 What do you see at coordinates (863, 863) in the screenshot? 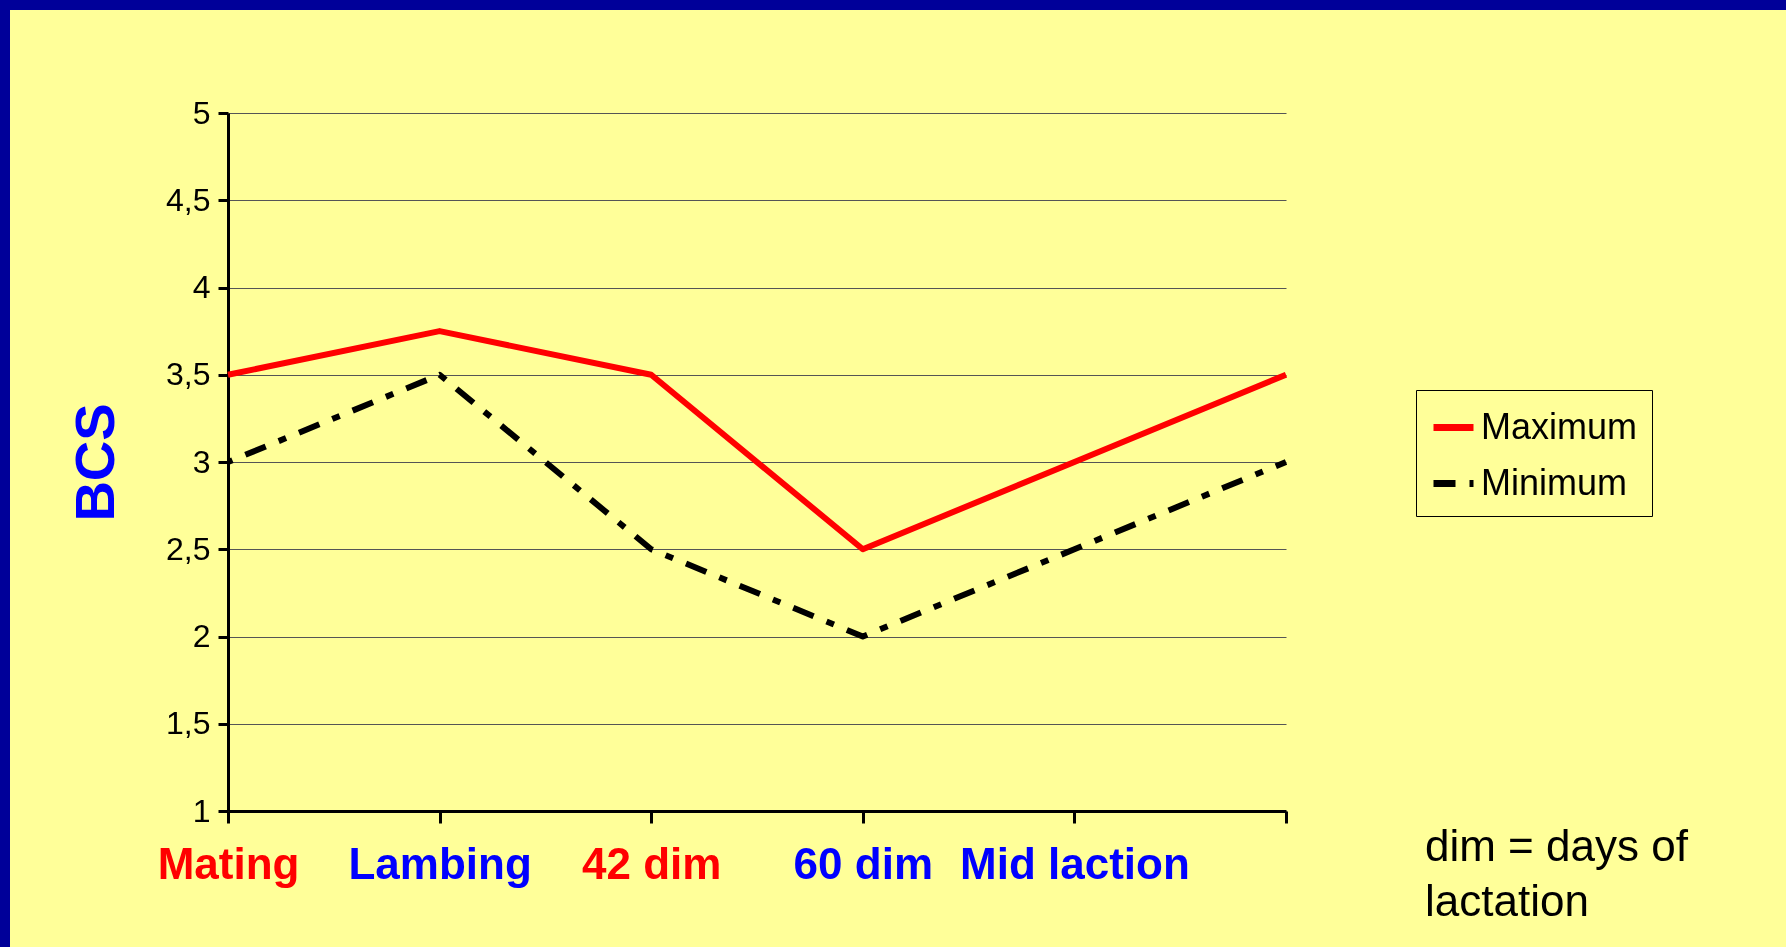
I see `x-tick-label: 60 dim` at bounding box center [863, 863].